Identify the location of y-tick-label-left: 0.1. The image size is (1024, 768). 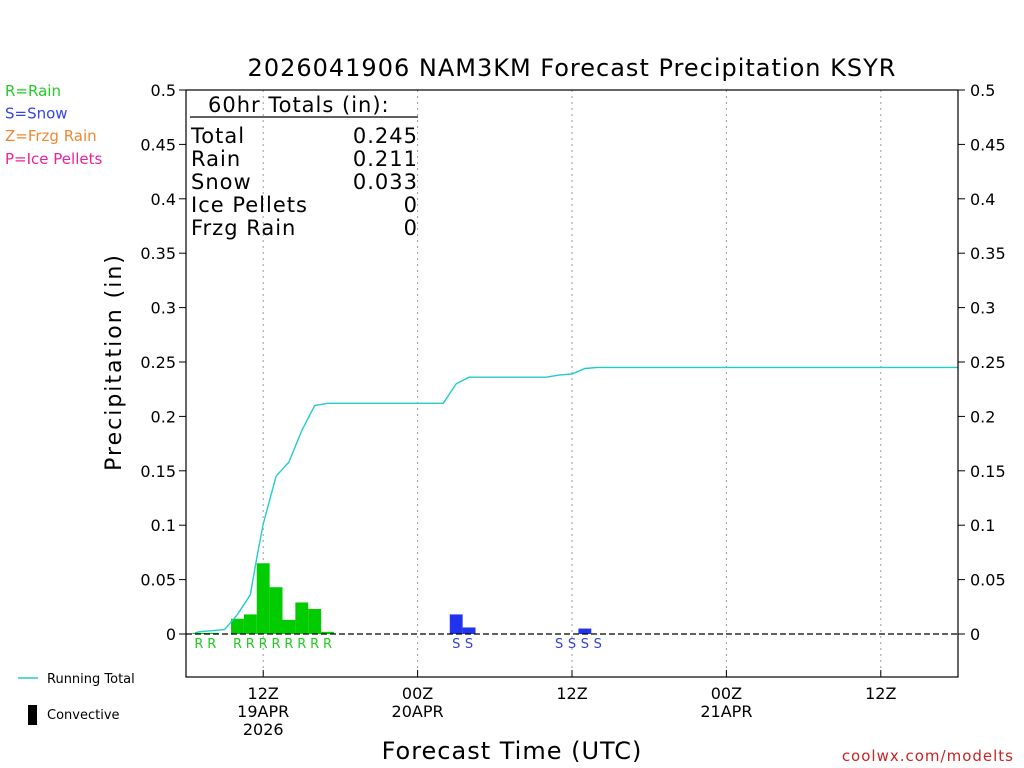
(163, 525).